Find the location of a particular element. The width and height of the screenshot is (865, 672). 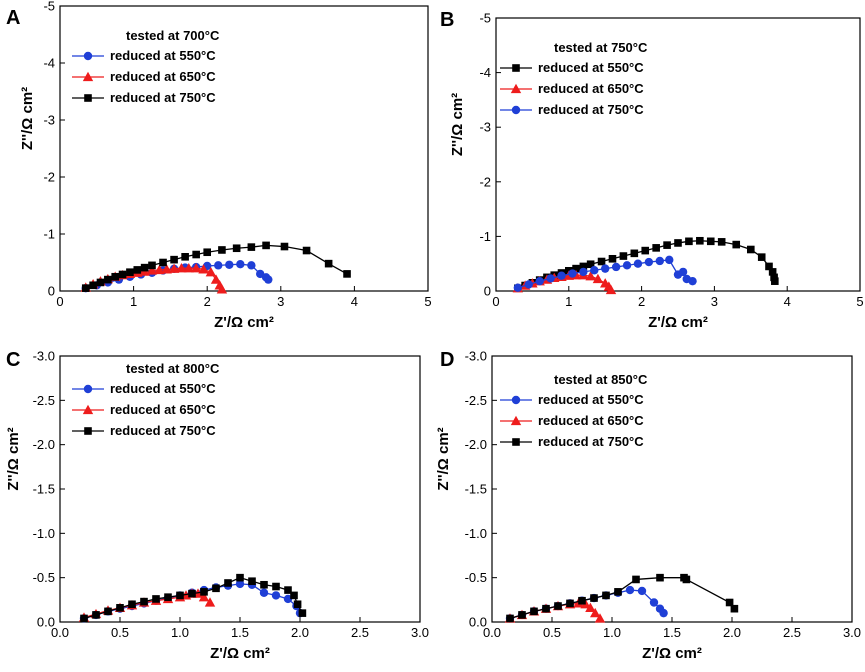

y-tick-label: 0 is located at coordinates (51, 291).